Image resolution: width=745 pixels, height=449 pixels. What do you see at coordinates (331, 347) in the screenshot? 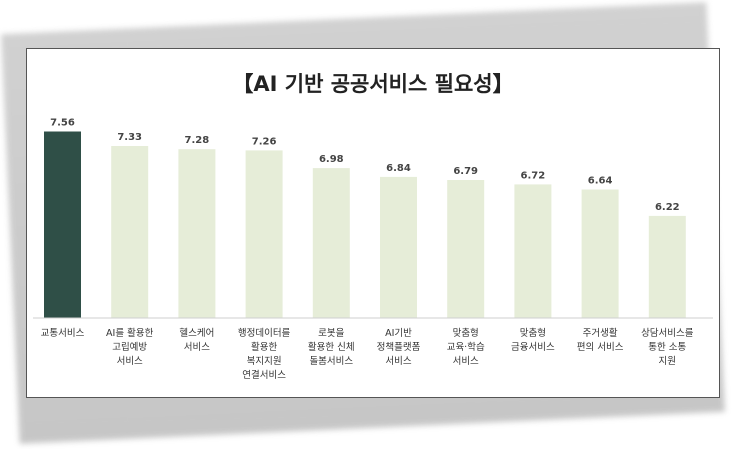
I see `category-label-4: 로봇을 활용한 신체 돌봄서비스` at bounding box center [331, 347].